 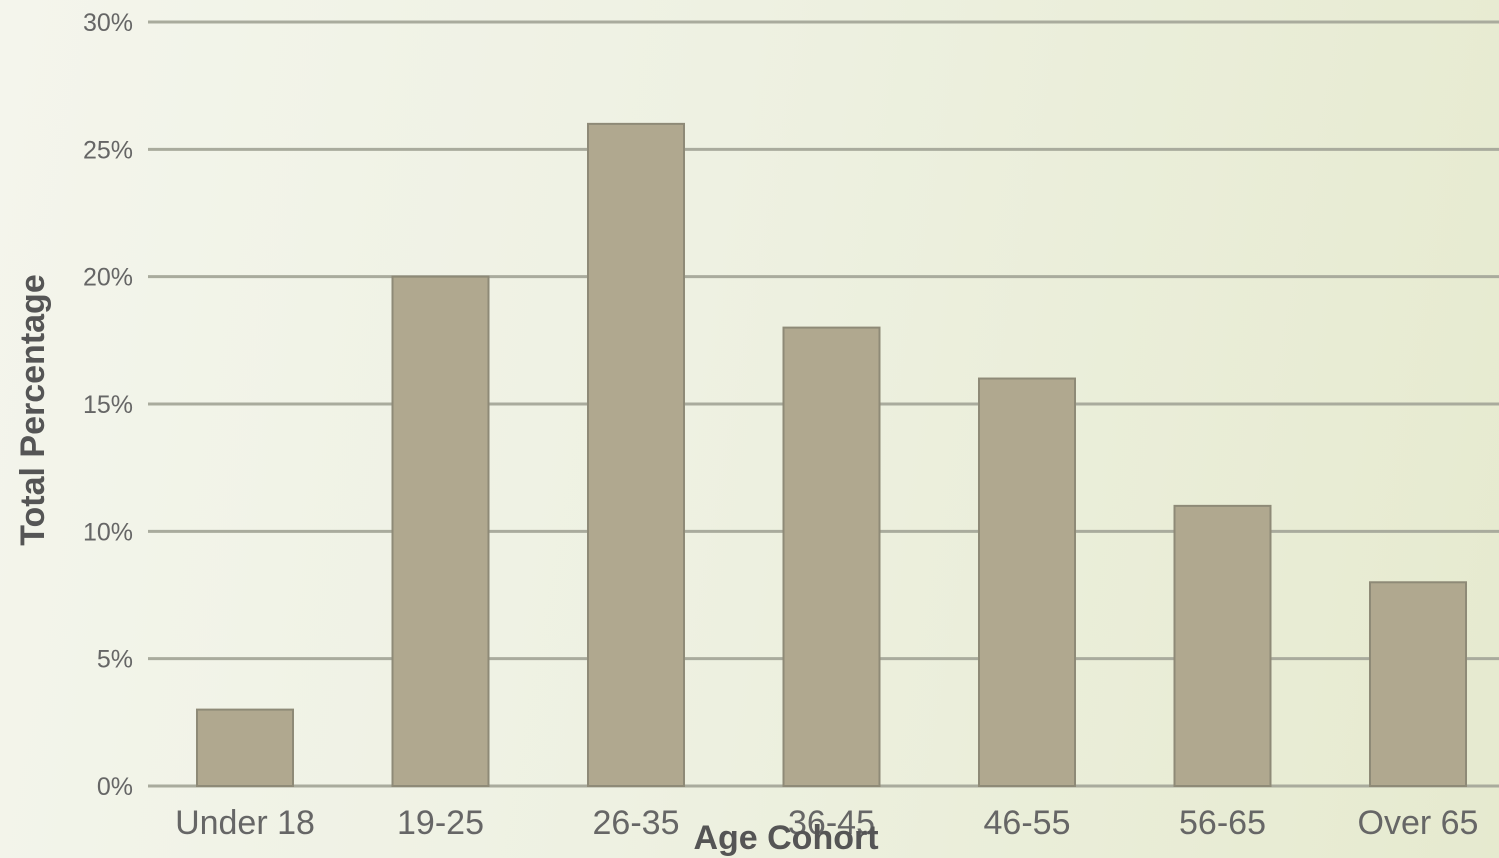 I want to click on x-tick-label: 56-65, so click(x=1222, y=823).